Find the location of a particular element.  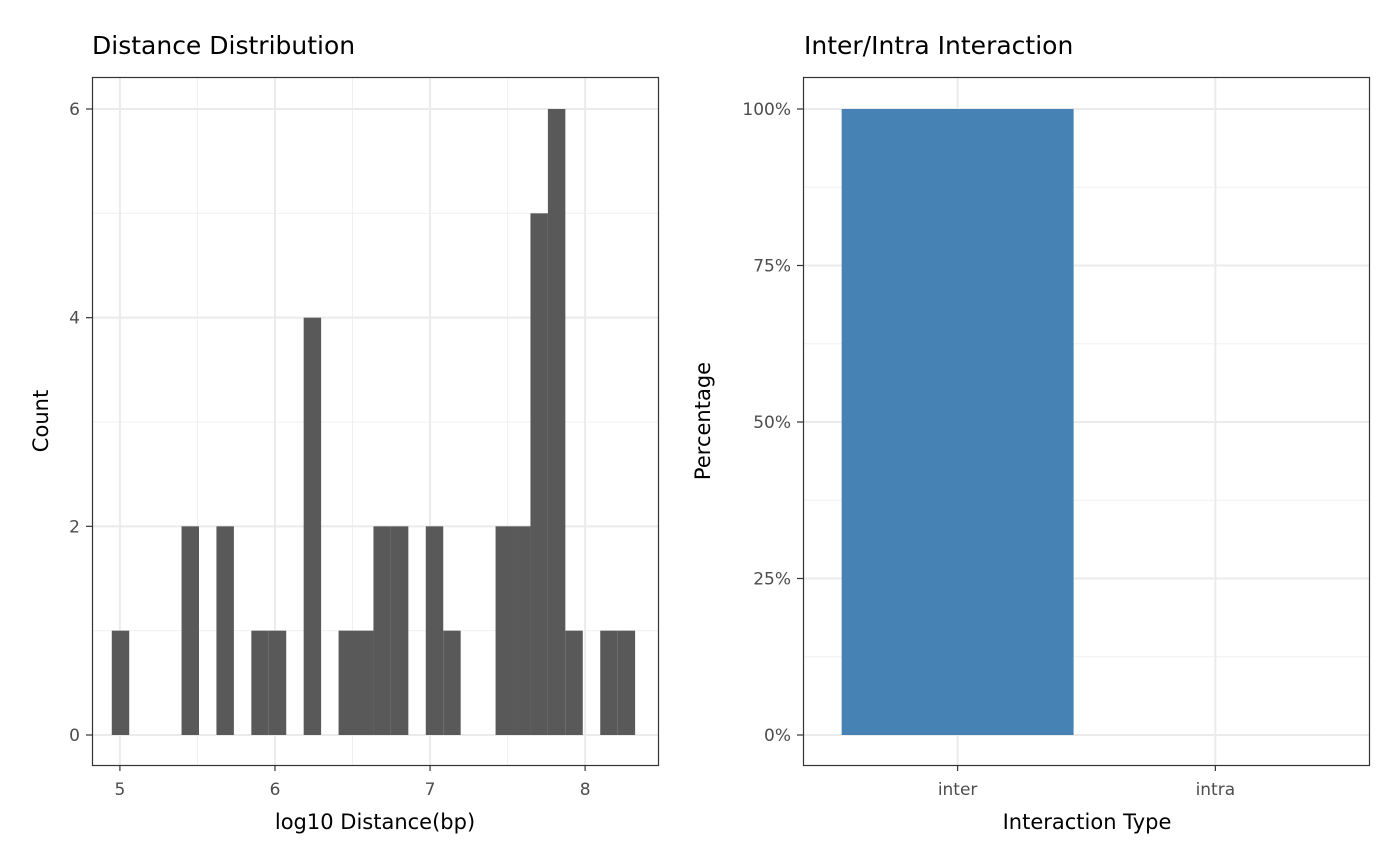

y-tick-label: 100% is located at coordinates (766, 110).